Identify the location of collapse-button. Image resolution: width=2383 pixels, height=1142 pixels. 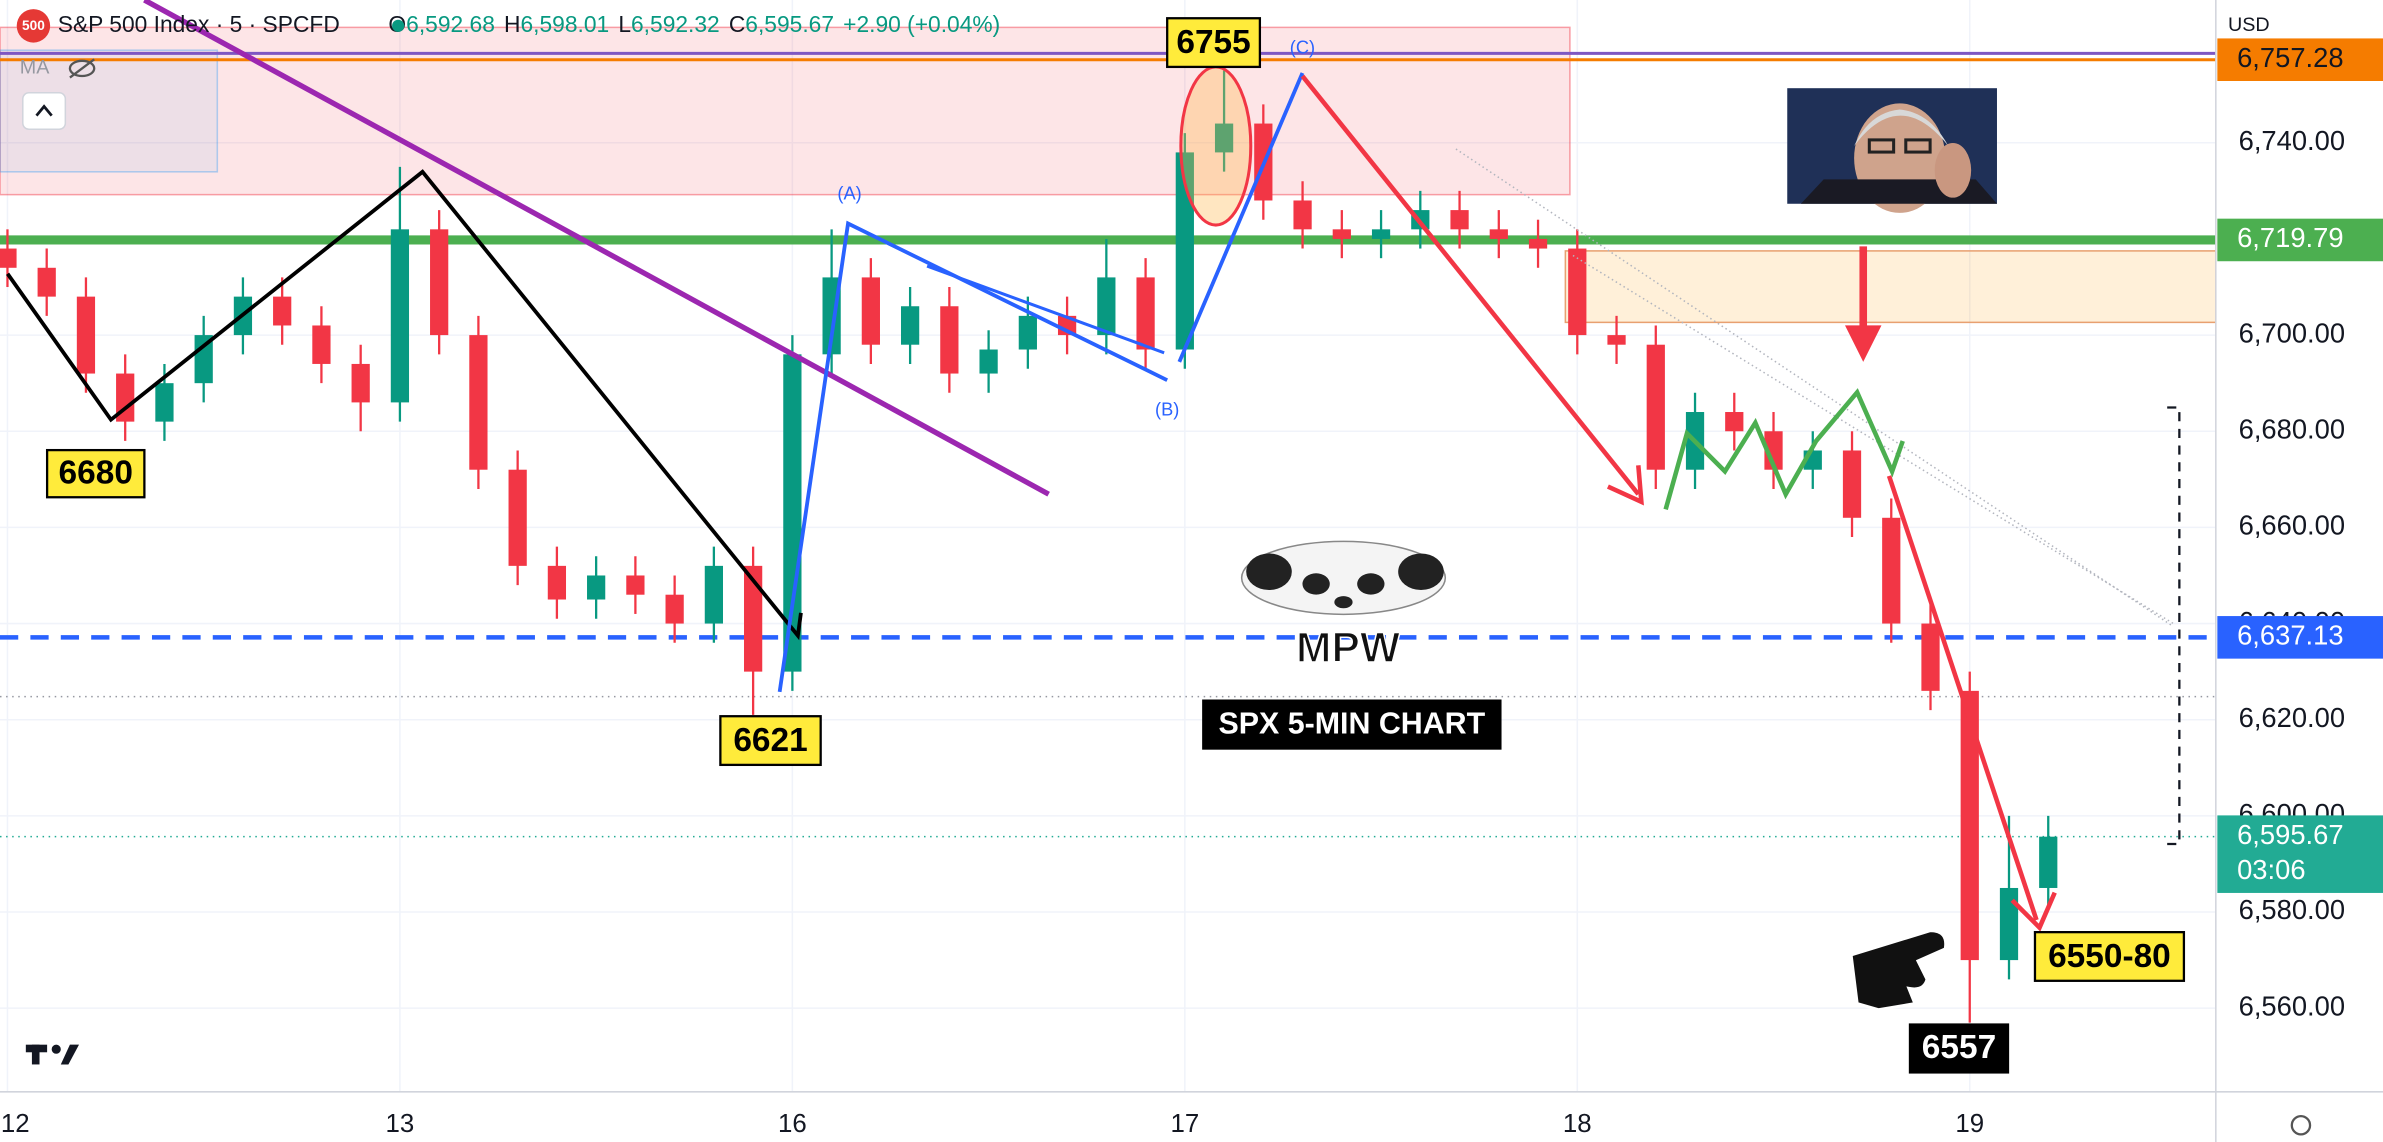
(44, 111).